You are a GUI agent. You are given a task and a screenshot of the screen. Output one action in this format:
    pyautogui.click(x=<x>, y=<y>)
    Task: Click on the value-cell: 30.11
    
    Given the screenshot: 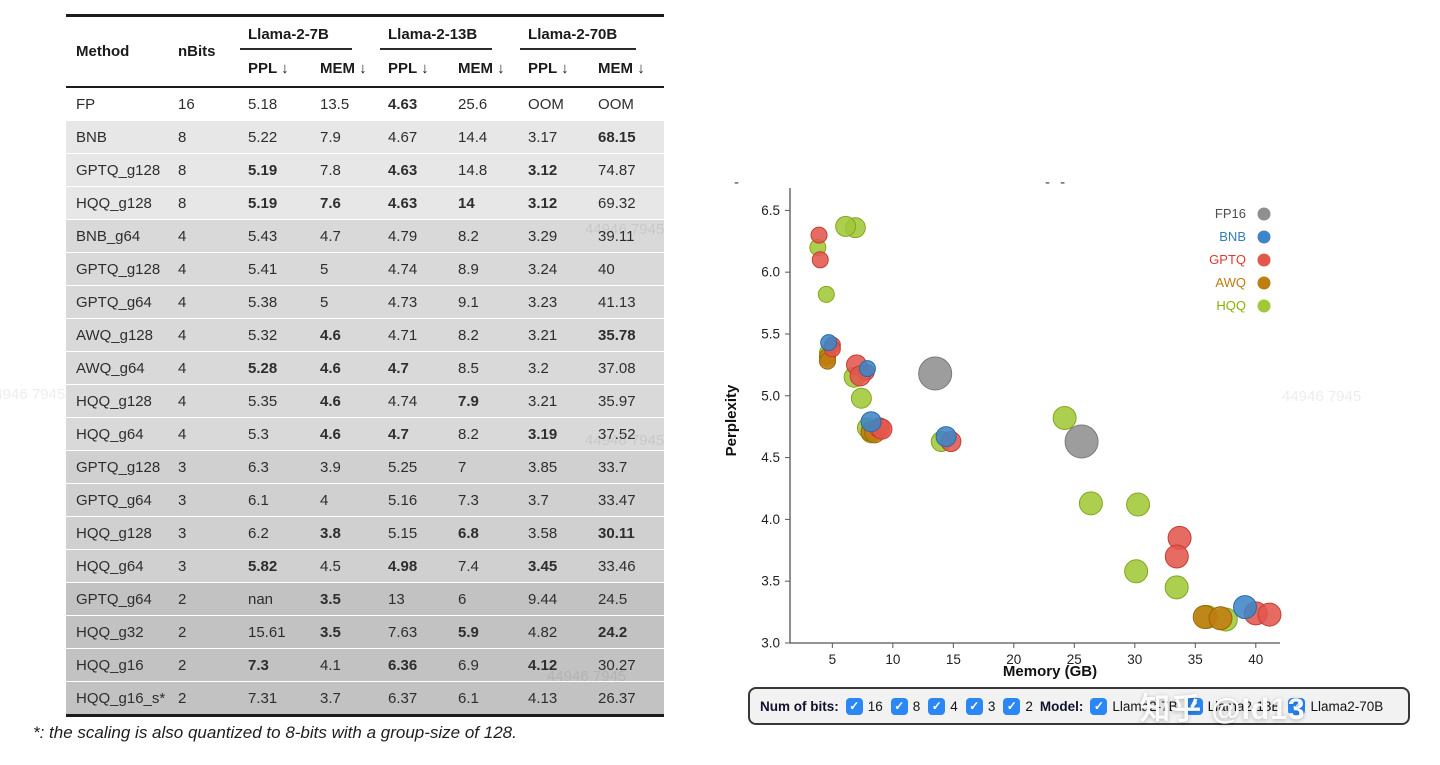 What is the action you would take?
    pyautogui.click(x=616, y=533)
    